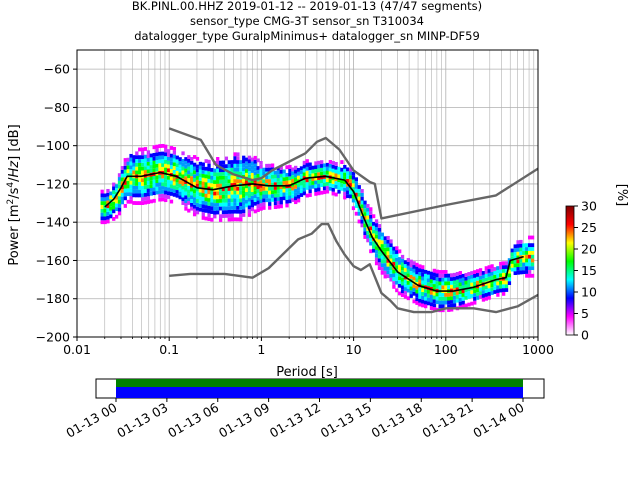  What do you see at coordinates (354, 349) in the screenshot?
I see `x-tick-label: 10` at bounding box center [354, 349].